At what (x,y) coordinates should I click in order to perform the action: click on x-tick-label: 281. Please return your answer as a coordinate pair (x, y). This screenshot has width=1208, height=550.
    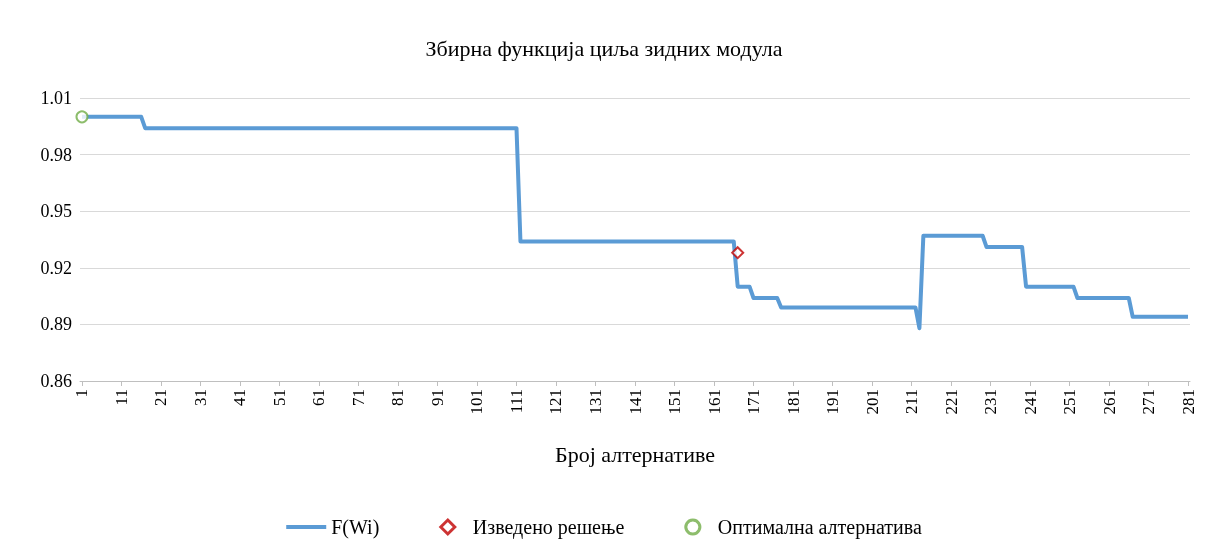
    Looking at the image, I should click on (1188, 402).